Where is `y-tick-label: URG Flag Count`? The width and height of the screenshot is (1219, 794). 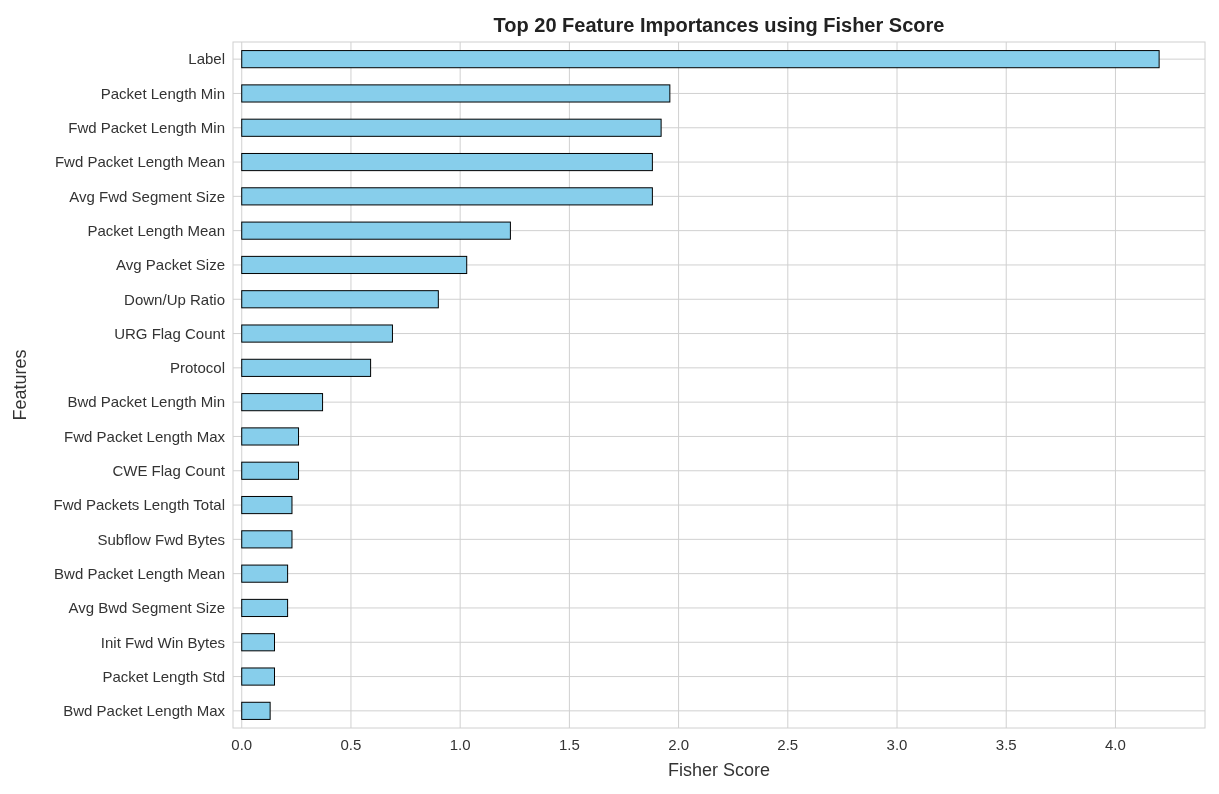
y-tick-label: URG Flag Count is located at coordinates (170, 333).